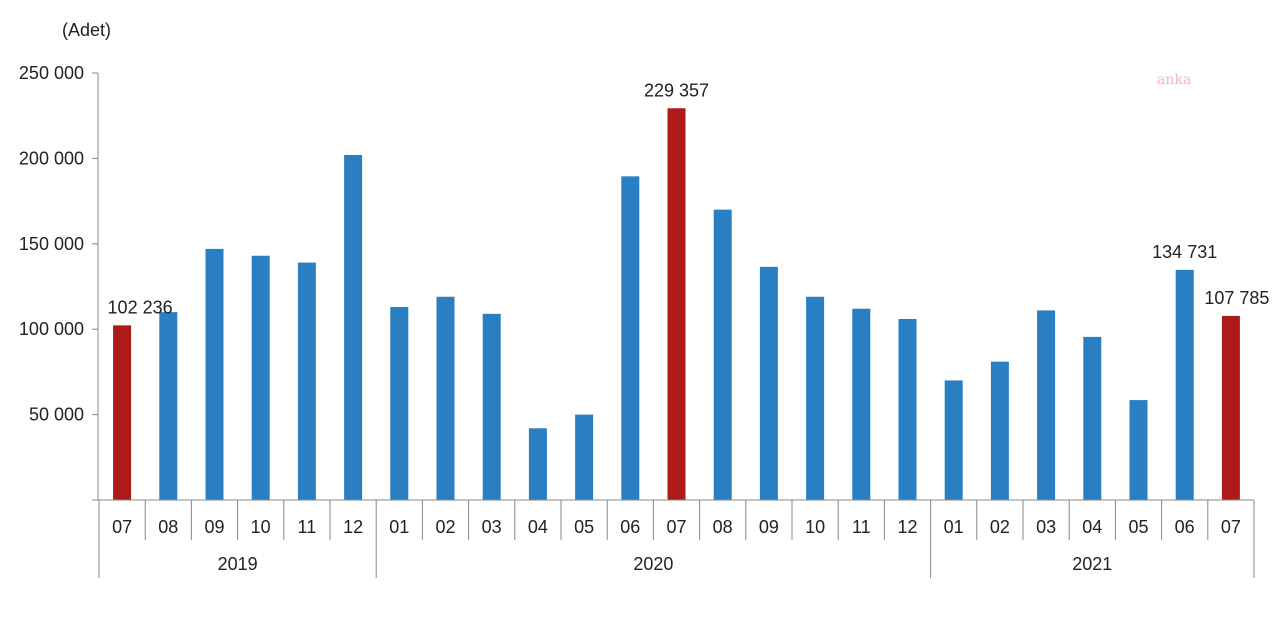 The height and width of the screenshot is (640, 1280). What do you see at coordinates (140, 307) in the screenshot?
I see `data-label: 102 236` at bounding box center [140, 307].